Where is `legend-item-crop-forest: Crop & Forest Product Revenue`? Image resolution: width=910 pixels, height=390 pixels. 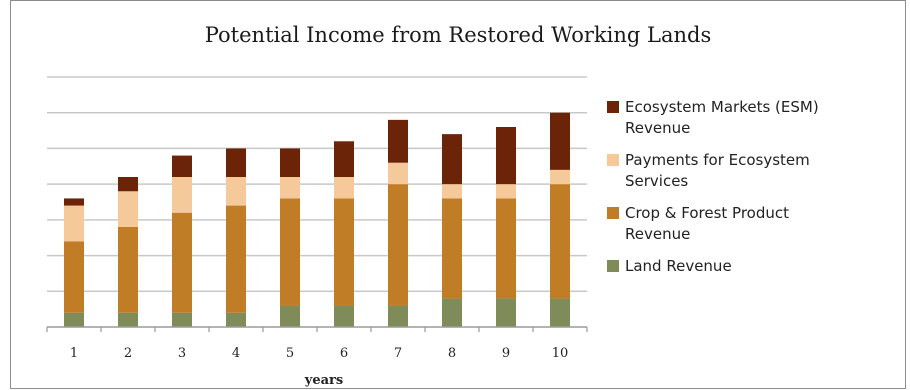 legend-item-crop-forest: Crop & Forest Product Revenue is located at coordinates (757, 224).